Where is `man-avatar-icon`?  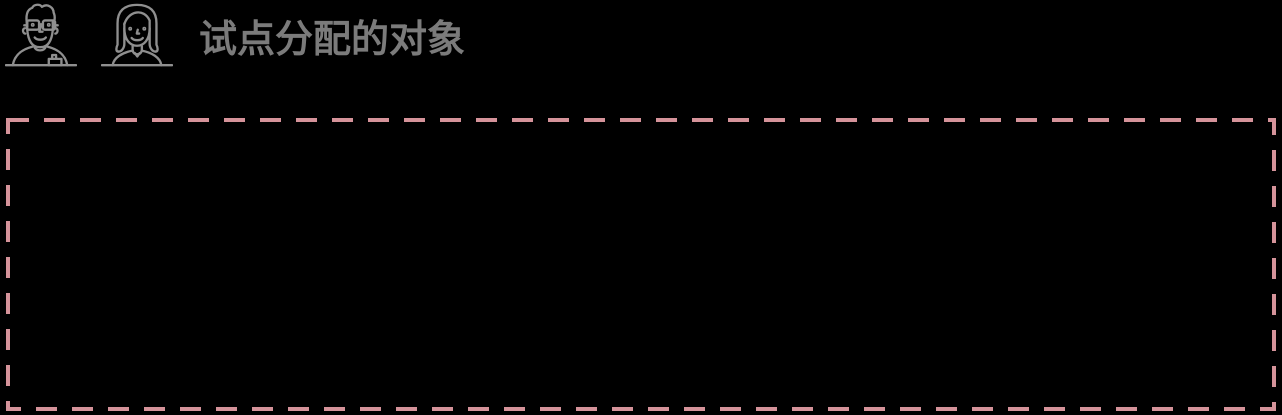
man-avatar-icon is located at coordinates (41, 35).